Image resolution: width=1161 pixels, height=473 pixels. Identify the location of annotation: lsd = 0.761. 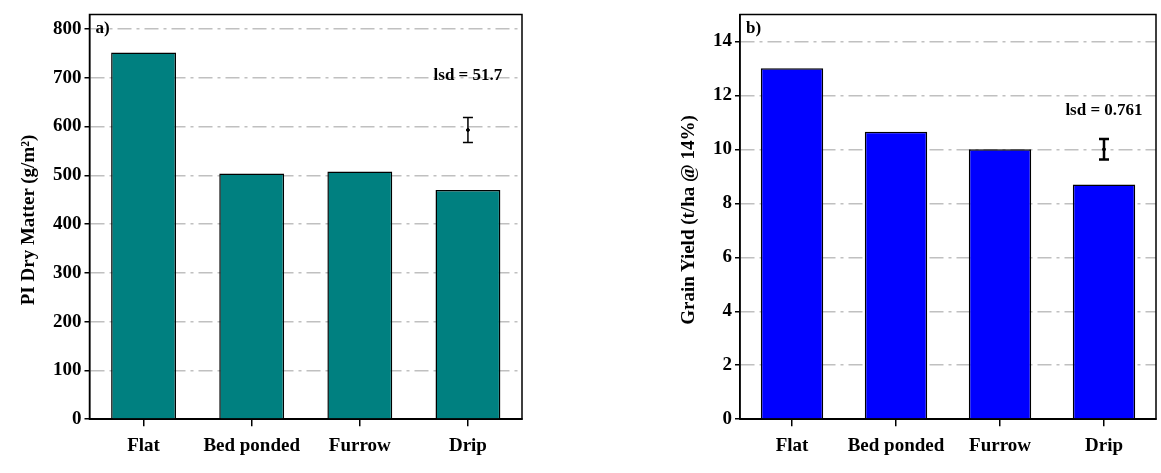
(1104, 110).